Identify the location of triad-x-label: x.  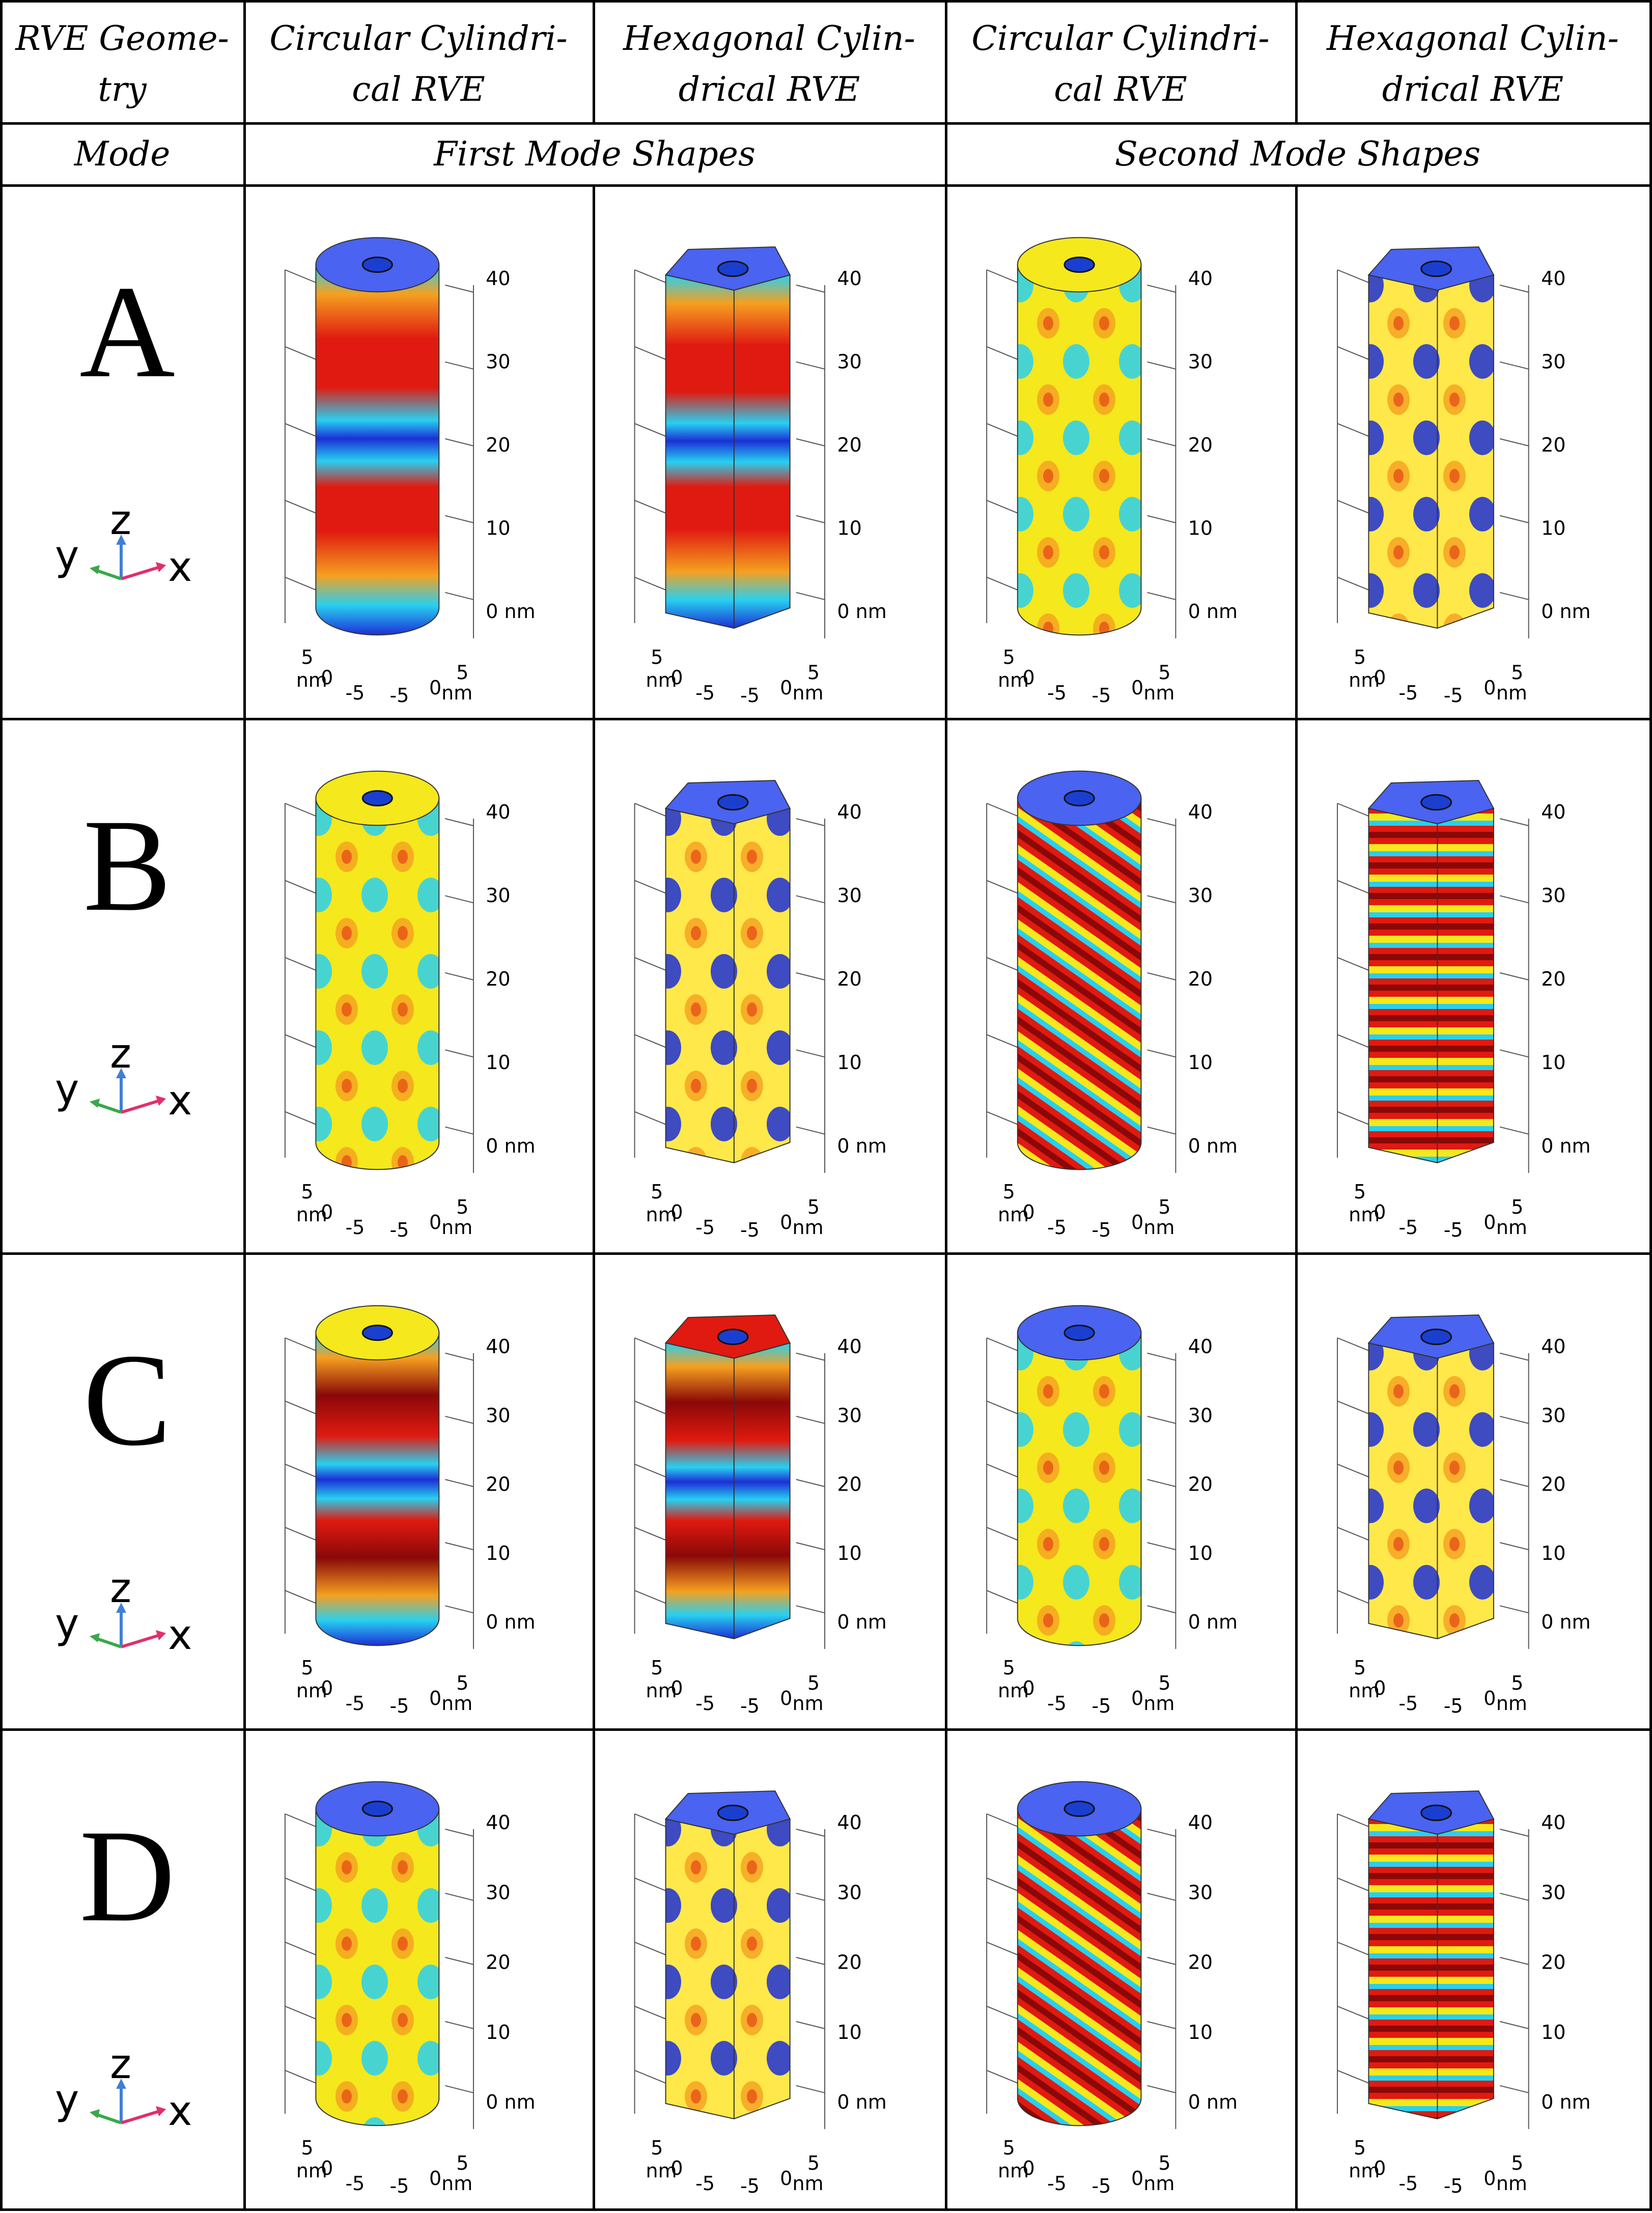
(180, 1635).